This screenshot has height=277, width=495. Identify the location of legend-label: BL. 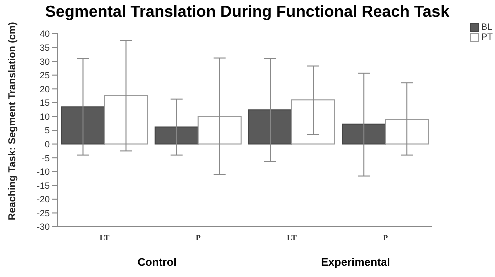
(486, 27).